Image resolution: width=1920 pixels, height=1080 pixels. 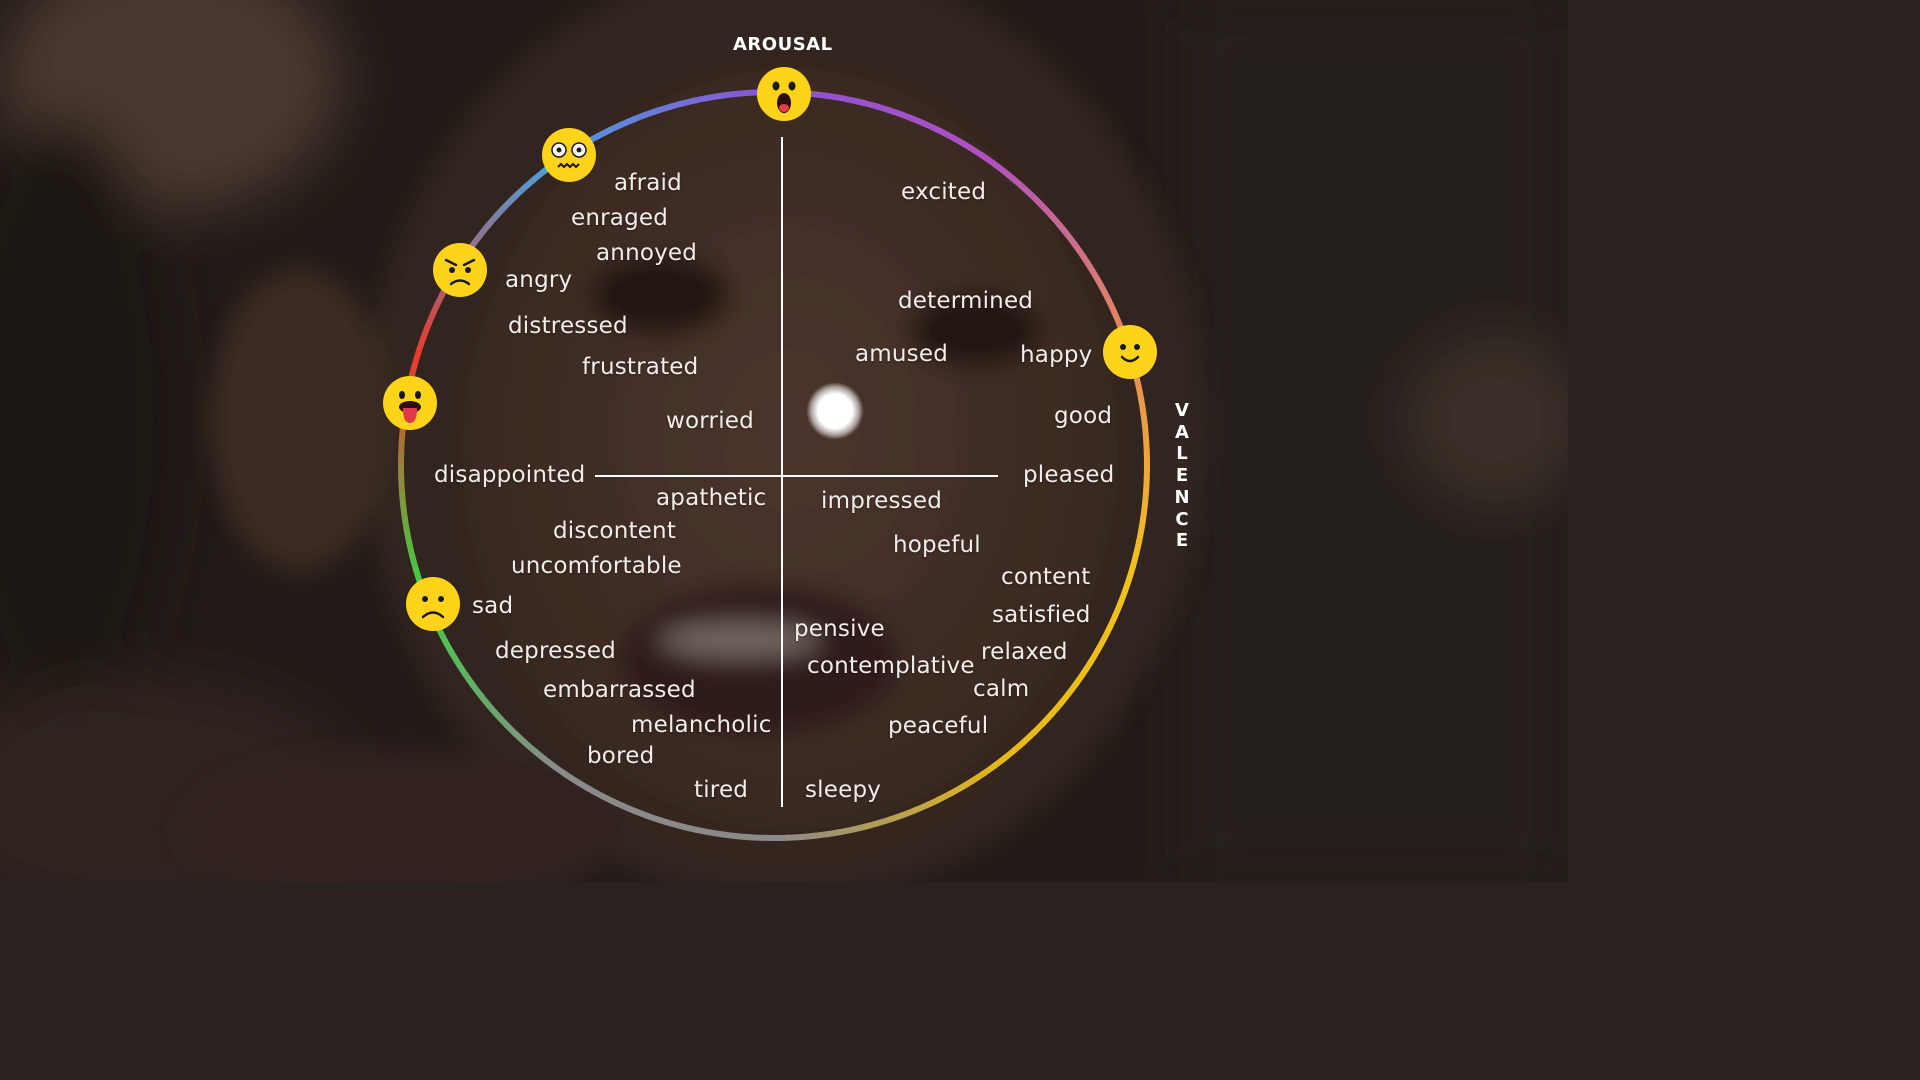 What do you see at coordinates (1130, 352) in the screenshot?
I see `happy-face-icon` at bounding box center [1130, 352].